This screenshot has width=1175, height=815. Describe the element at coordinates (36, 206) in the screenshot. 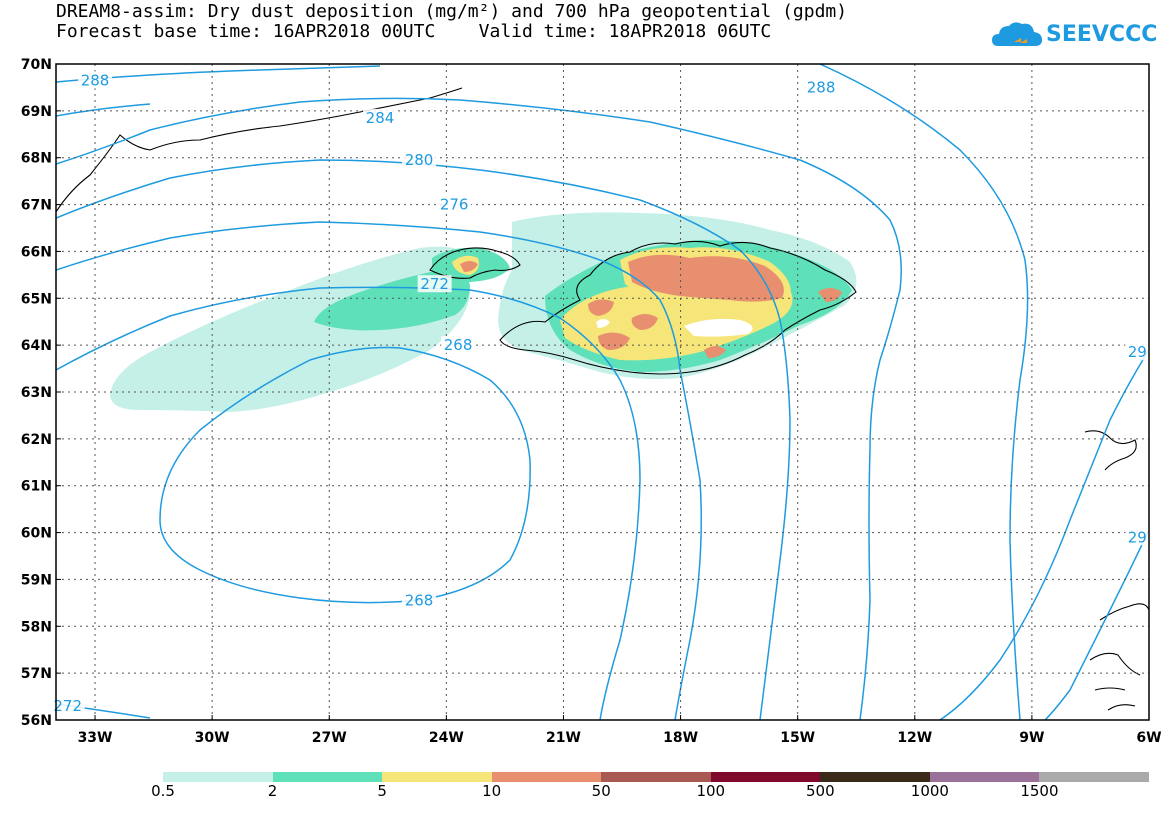

I see `lat-label: 67N` at that location.